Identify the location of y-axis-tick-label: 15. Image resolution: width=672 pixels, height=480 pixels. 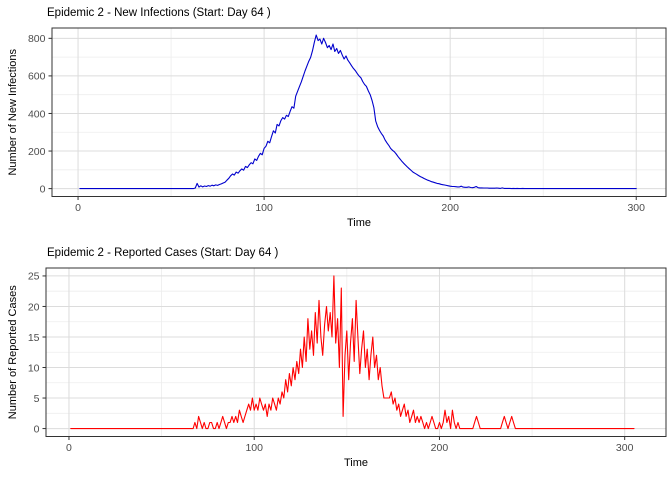
(34, 338).